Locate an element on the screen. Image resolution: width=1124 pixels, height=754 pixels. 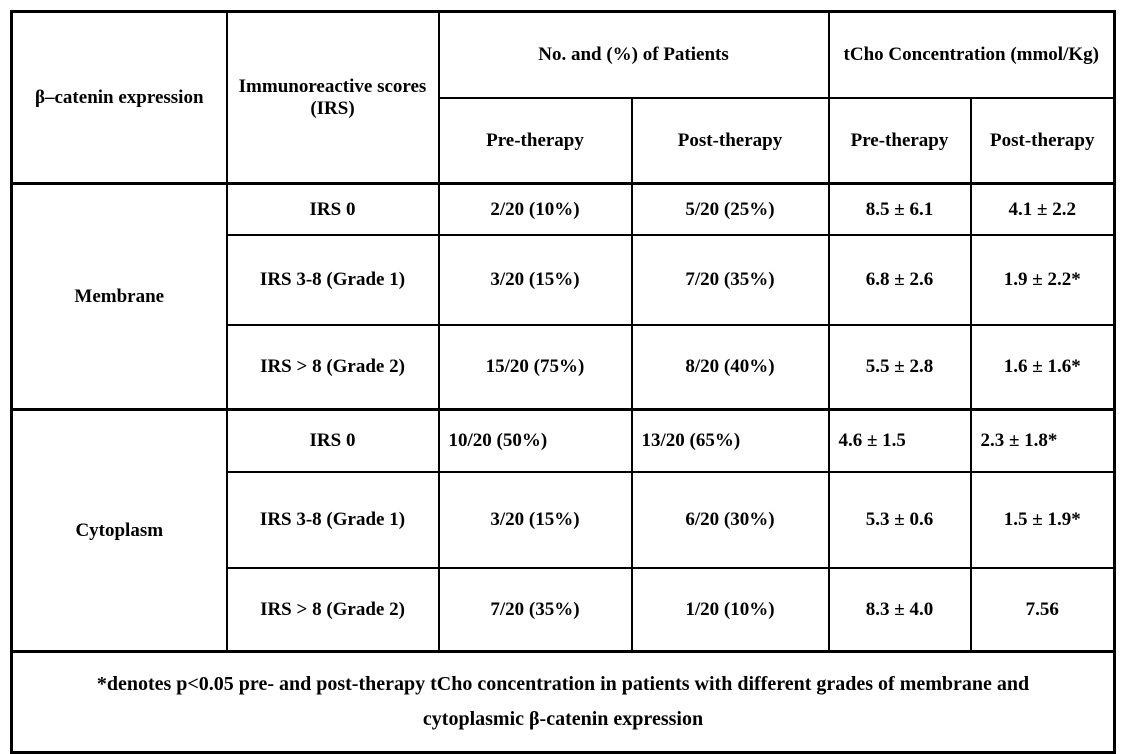
patients-pre-cell: 2/20 (10%) is located at coordinates (535, 209).